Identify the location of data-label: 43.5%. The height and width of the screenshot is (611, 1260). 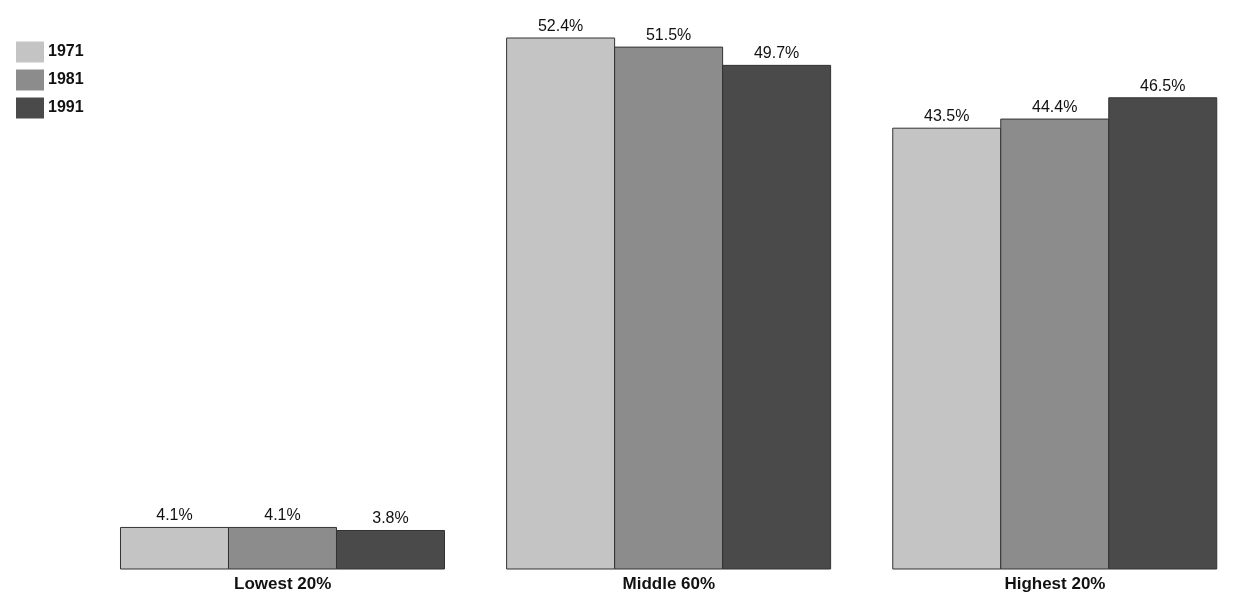
(947, 116).